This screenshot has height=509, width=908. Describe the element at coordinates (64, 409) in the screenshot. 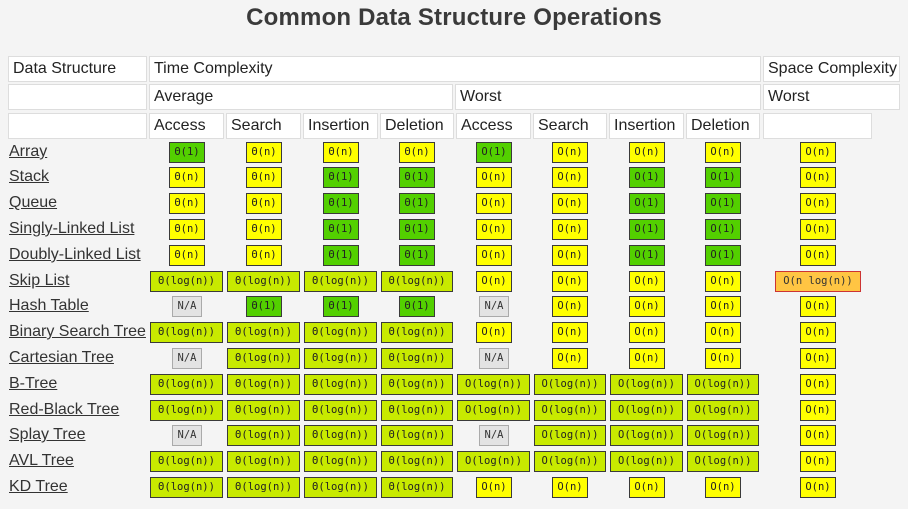

I see `data-structure-link: Red-Black Tree` at that location.